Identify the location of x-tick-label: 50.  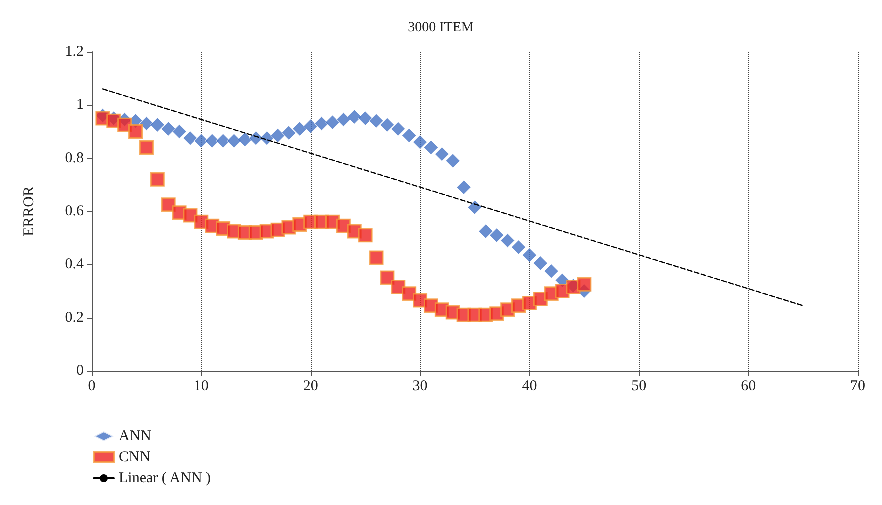
(639, 386).